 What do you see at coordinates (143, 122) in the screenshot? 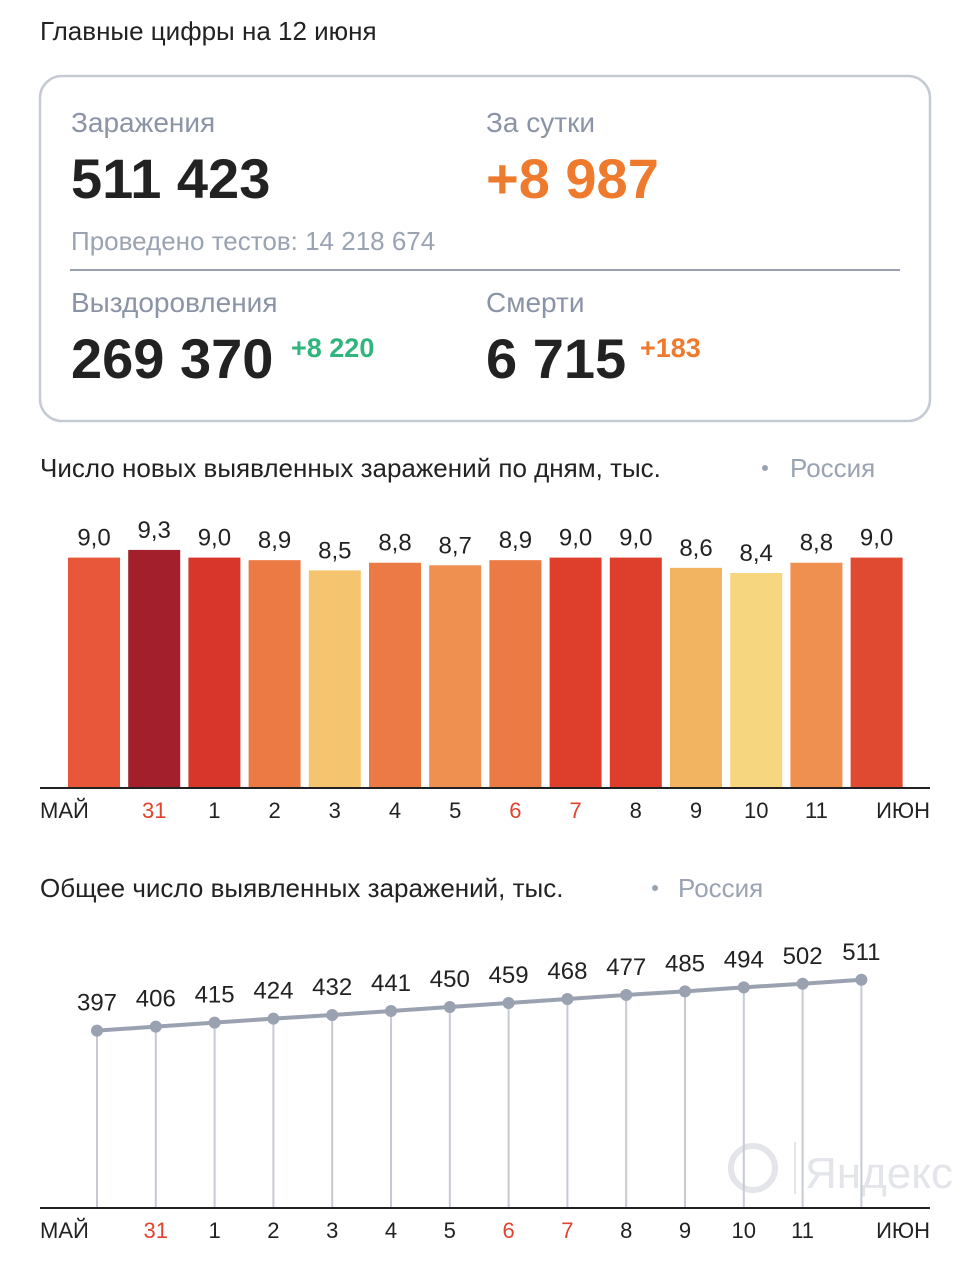
I see `stat-label: Заражения` at bounding box center [143, 122].